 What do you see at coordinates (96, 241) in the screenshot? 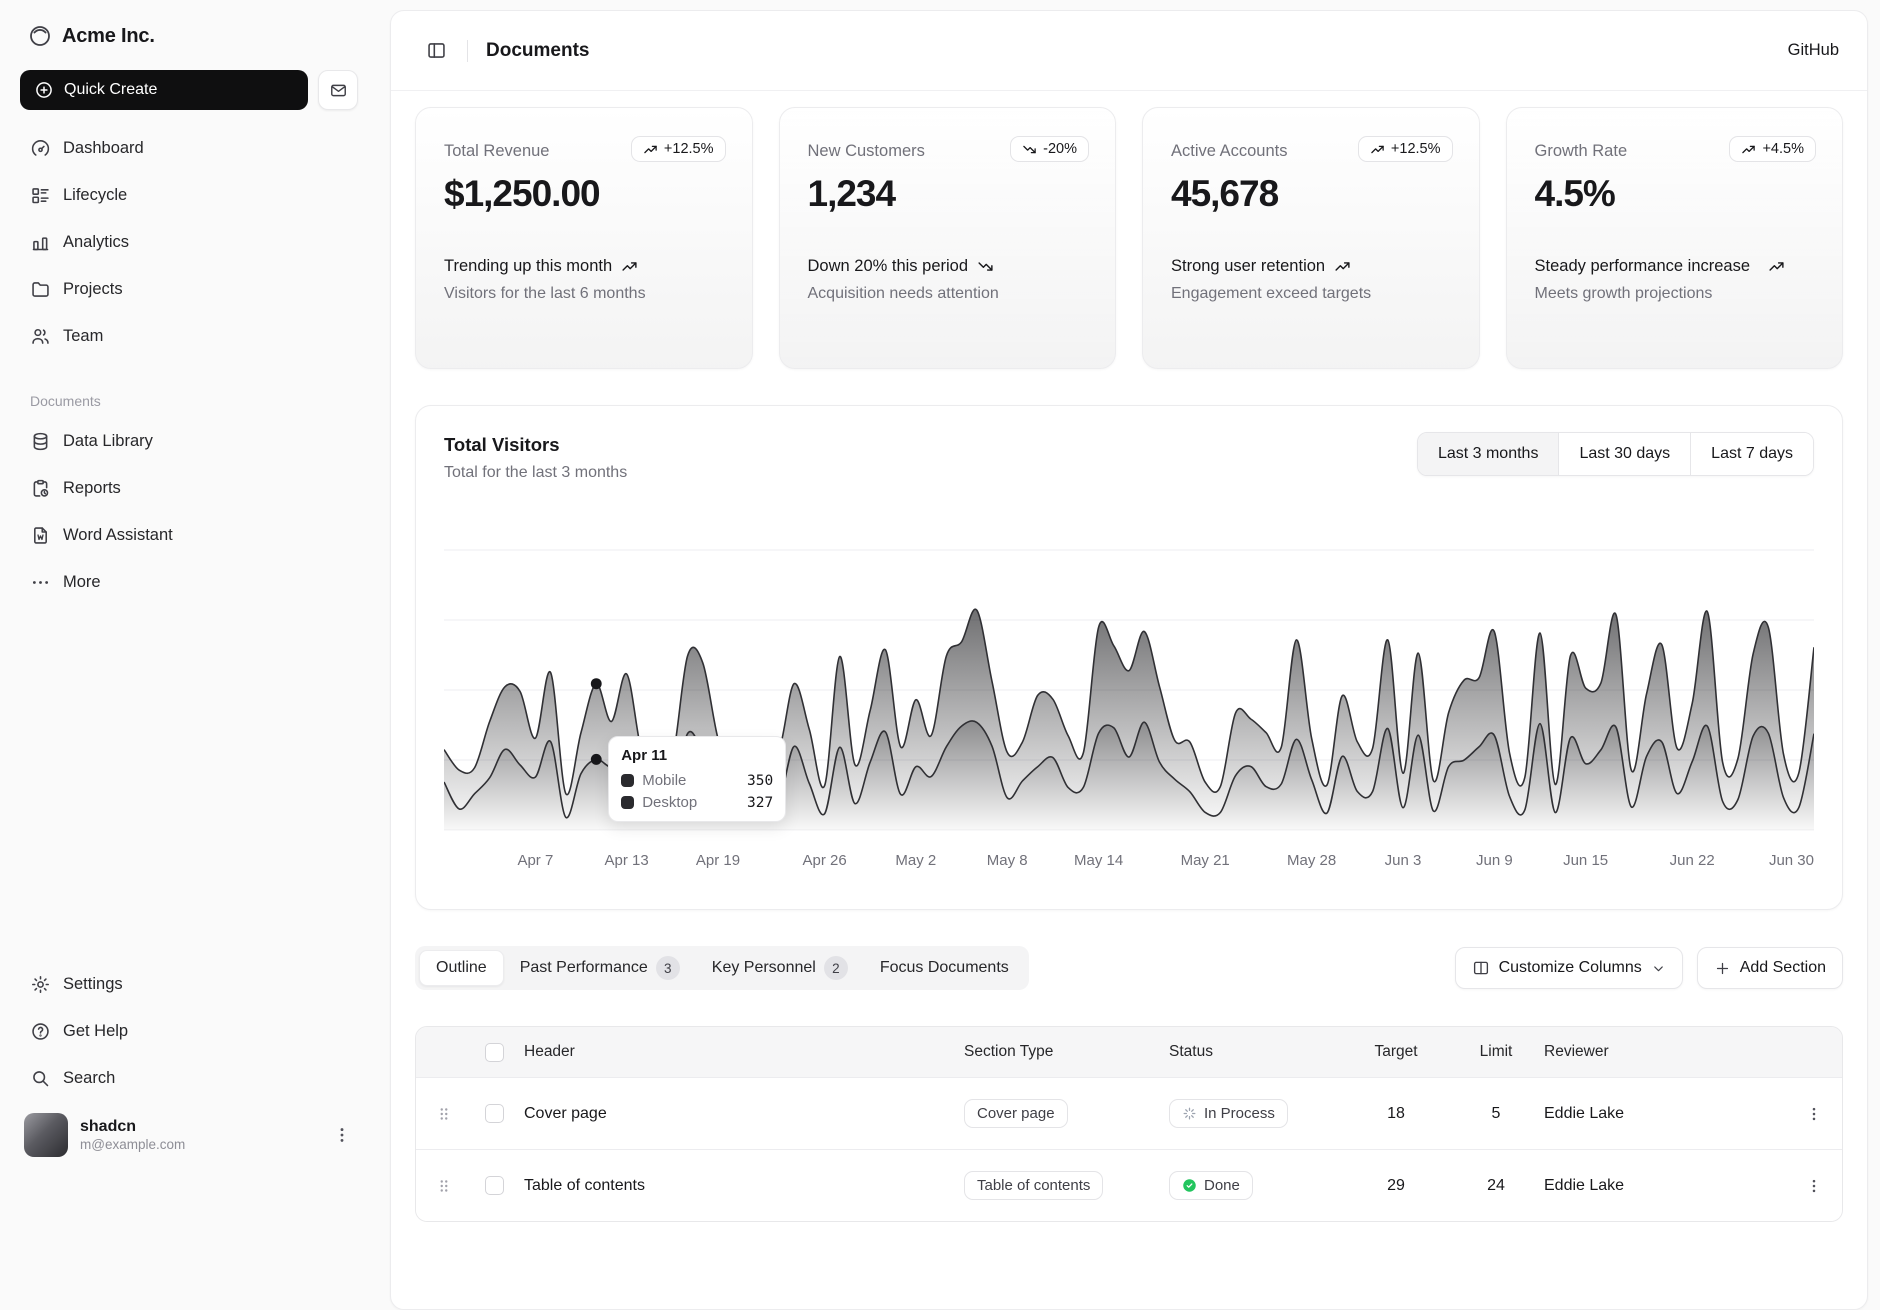
I see `sidebar-item-label: Analytics` at bounding box center [96, 241].